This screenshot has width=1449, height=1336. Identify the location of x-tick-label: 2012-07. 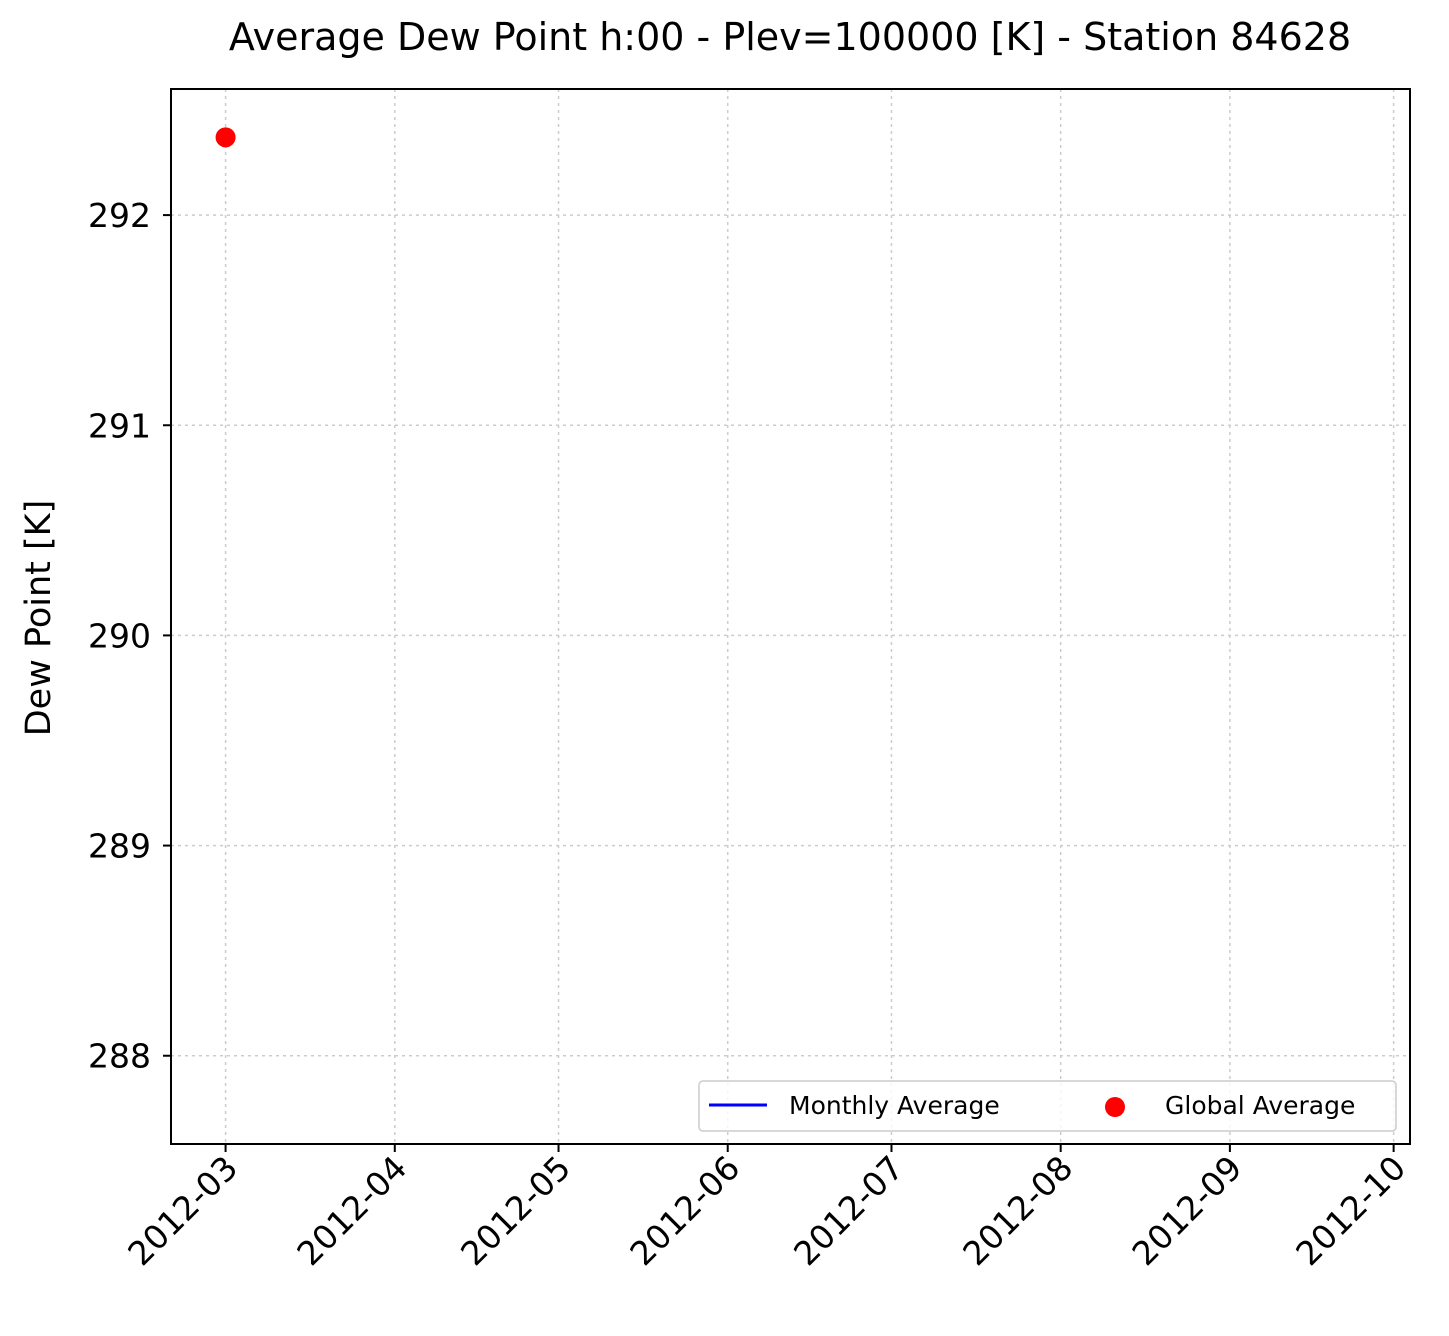
(848, 1210).